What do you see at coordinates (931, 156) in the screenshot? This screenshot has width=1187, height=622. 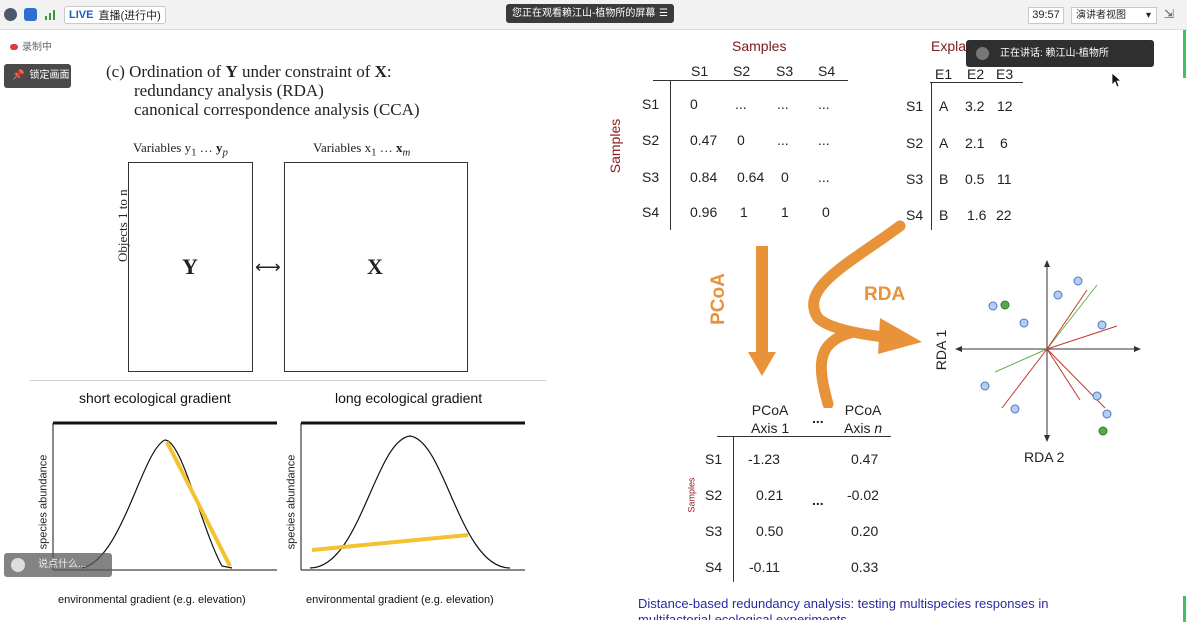 I see `env-side-line` at bounding box center [931, 156].